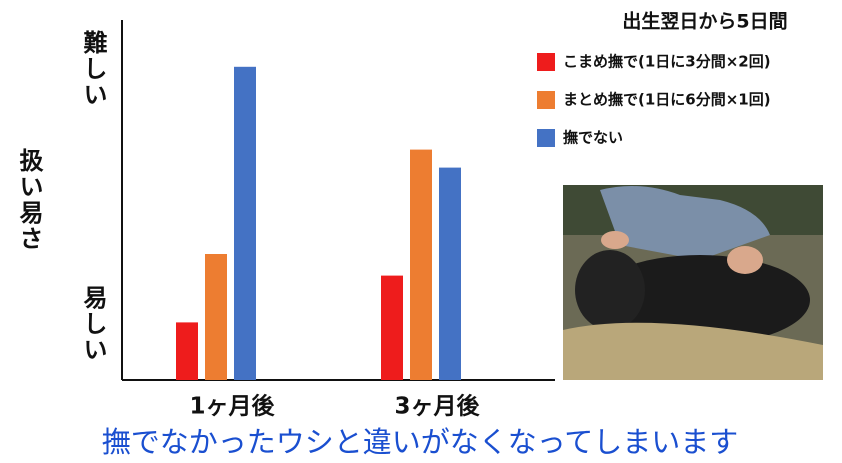 Image resolution: width=842 pixels, height=463 pixels. What do you see at coordinates (420, 442) in the screenshot?
I see `caption: 撫でなかったウシと違いがなくなってしまいます` at bounding box center [420, 442].